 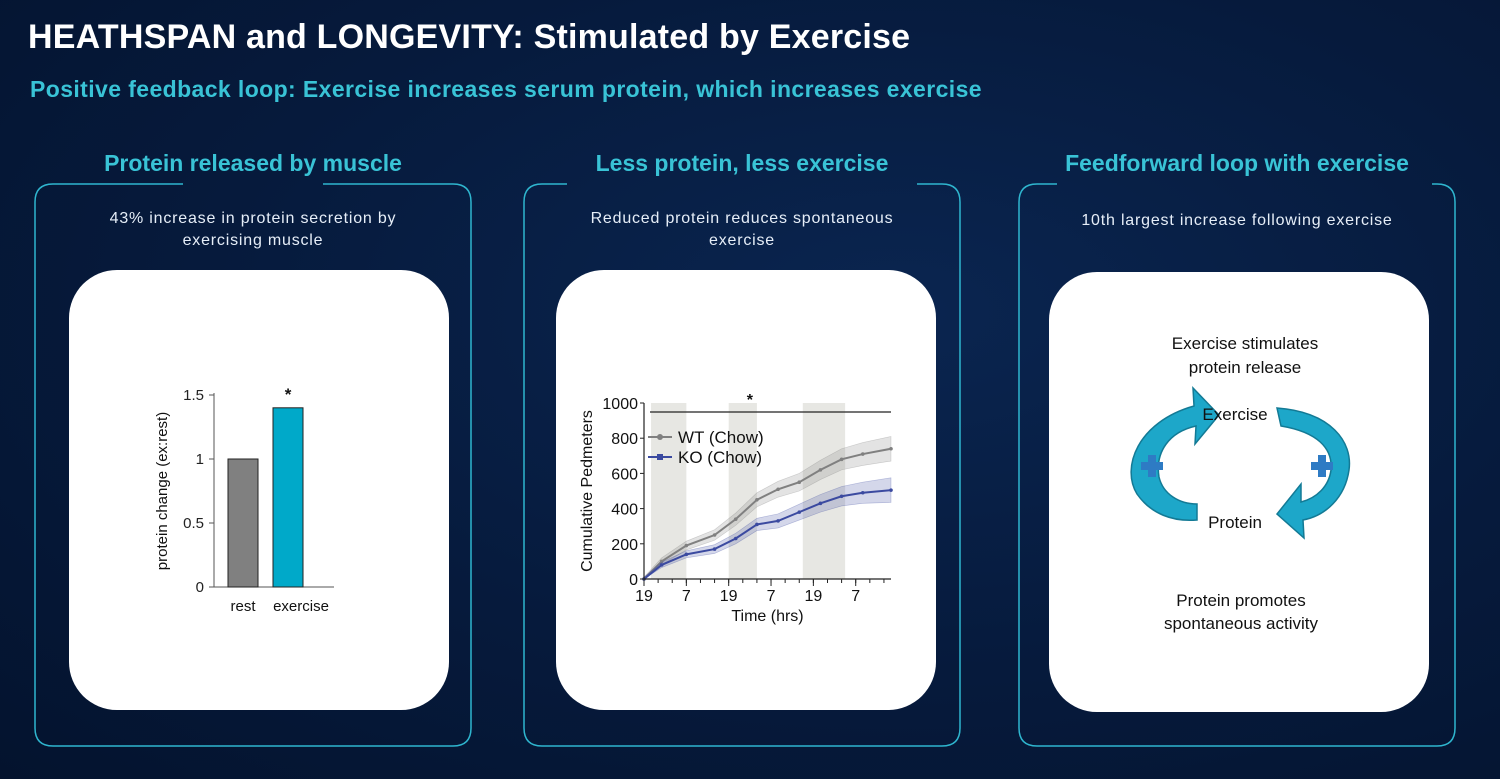 What do you see at coordinates (253, 163) in the screenshot?
I see `panel-heading: Protein released by muscle` at bounding box center [253, 163].